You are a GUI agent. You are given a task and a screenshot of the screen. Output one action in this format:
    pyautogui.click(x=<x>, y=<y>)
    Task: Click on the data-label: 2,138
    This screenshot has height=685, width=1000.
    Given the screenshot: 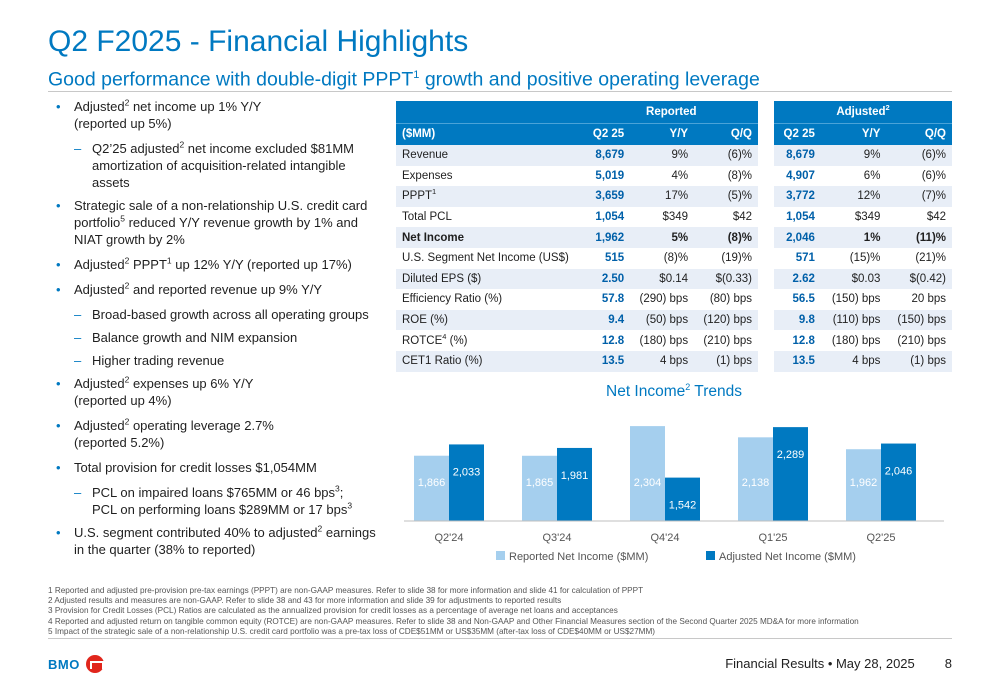 What is the action you would take?
    pyautogui.click(x=756, y=483)
    